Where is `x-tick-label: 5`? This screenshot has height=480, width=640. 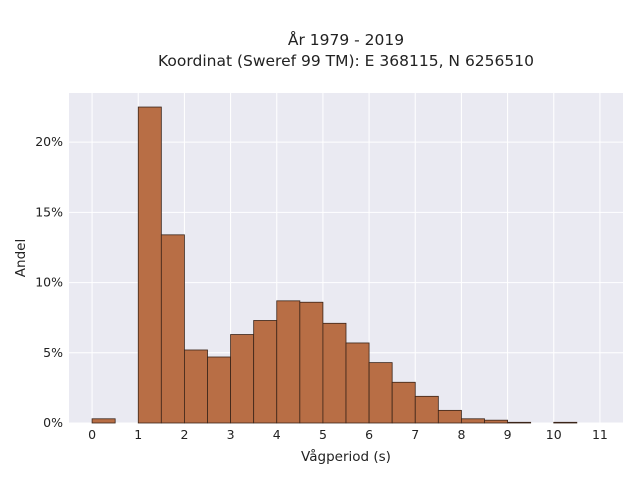
x-tick-label: 5 is located at coordinates (323, 434).